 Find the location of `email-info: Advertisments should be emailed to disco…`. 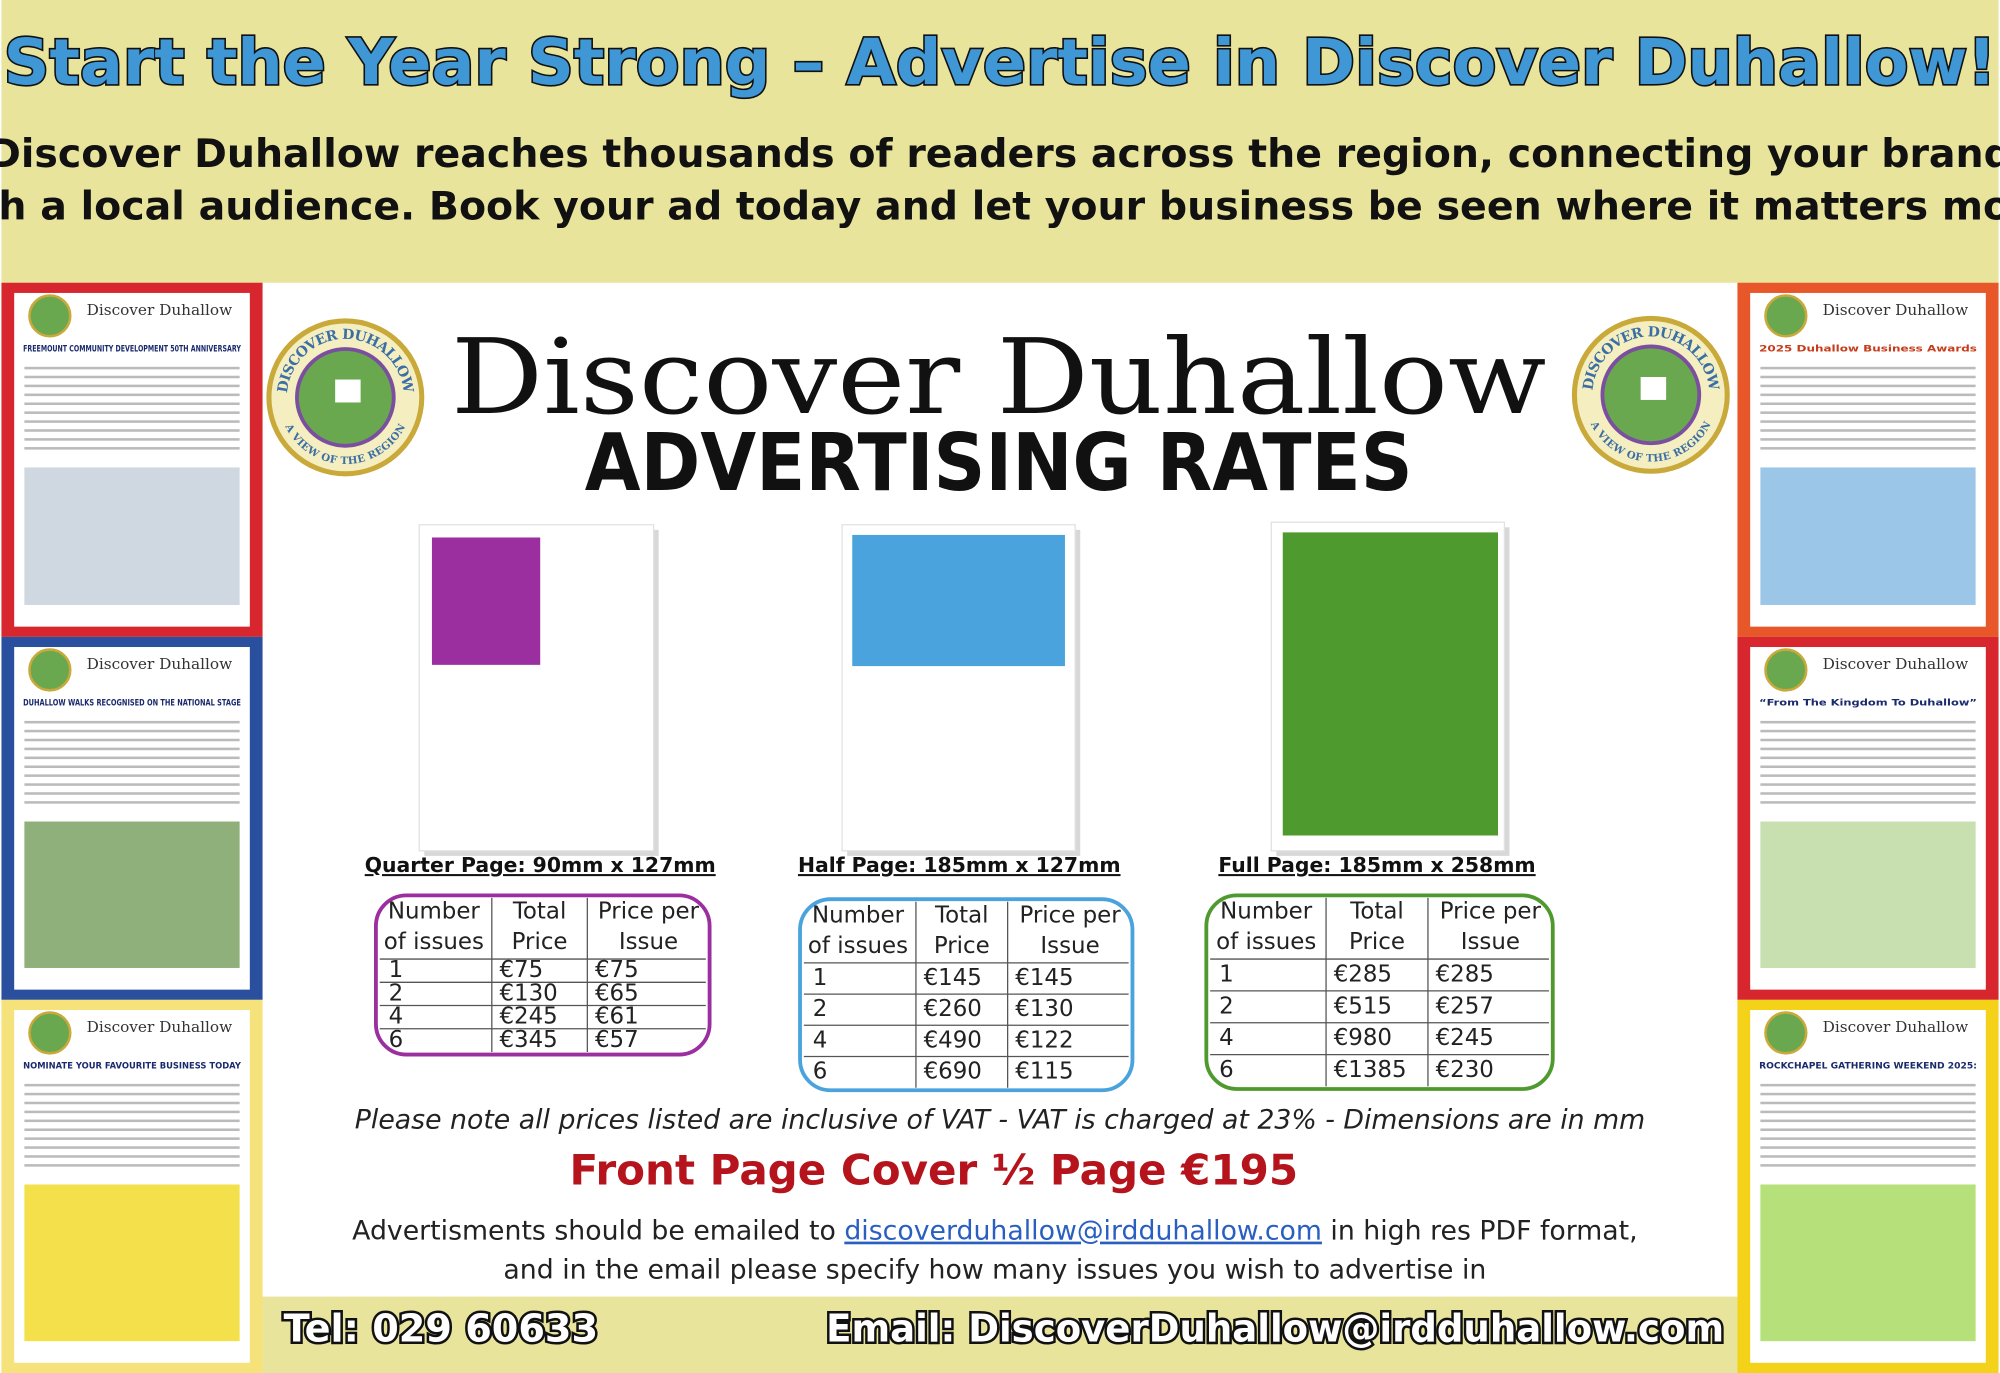

email-info: Advertisments should be emailed to disco… is located at coordinates (995, 1230).